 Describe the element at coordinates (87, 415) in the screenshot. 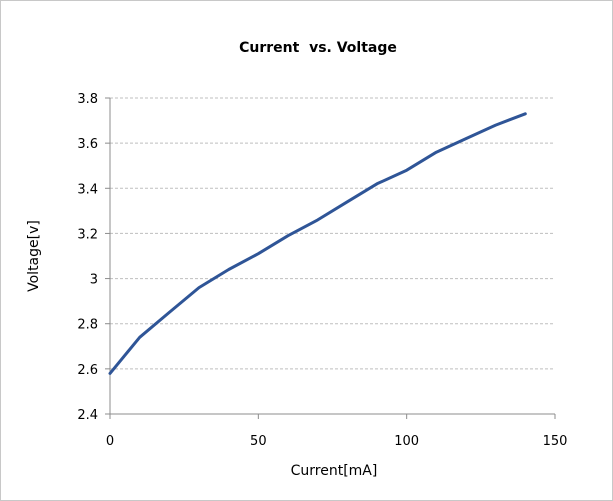

I see `y-tick-label: 2.4` at that location.